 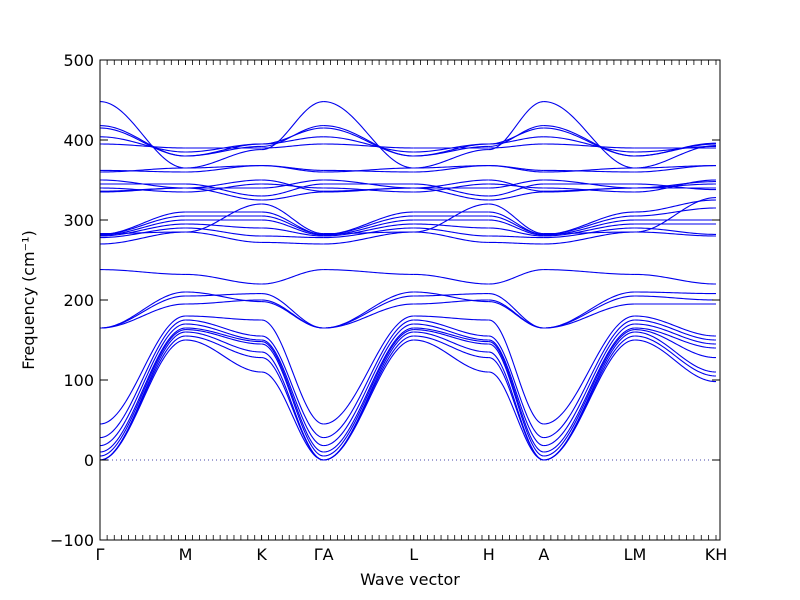 What do you see at coordinates (410, 579) in the screenshot?
I see `x-axis-label: Wave vector` at bounding box center [410, 579].